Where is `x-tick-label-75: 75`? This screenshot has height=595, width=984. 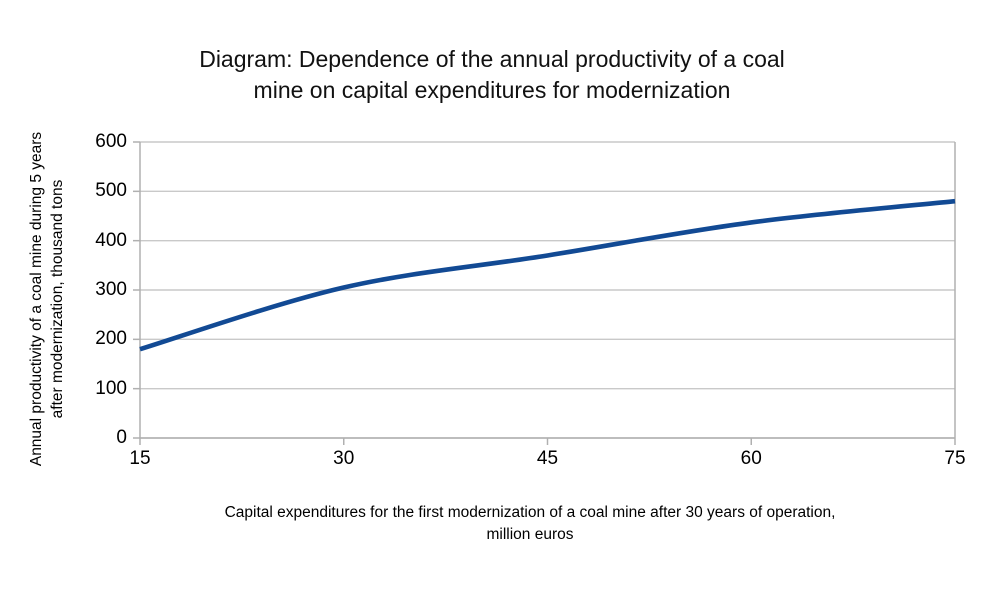
x-tick-label-75: 75 is located at coordinates (955, 458).